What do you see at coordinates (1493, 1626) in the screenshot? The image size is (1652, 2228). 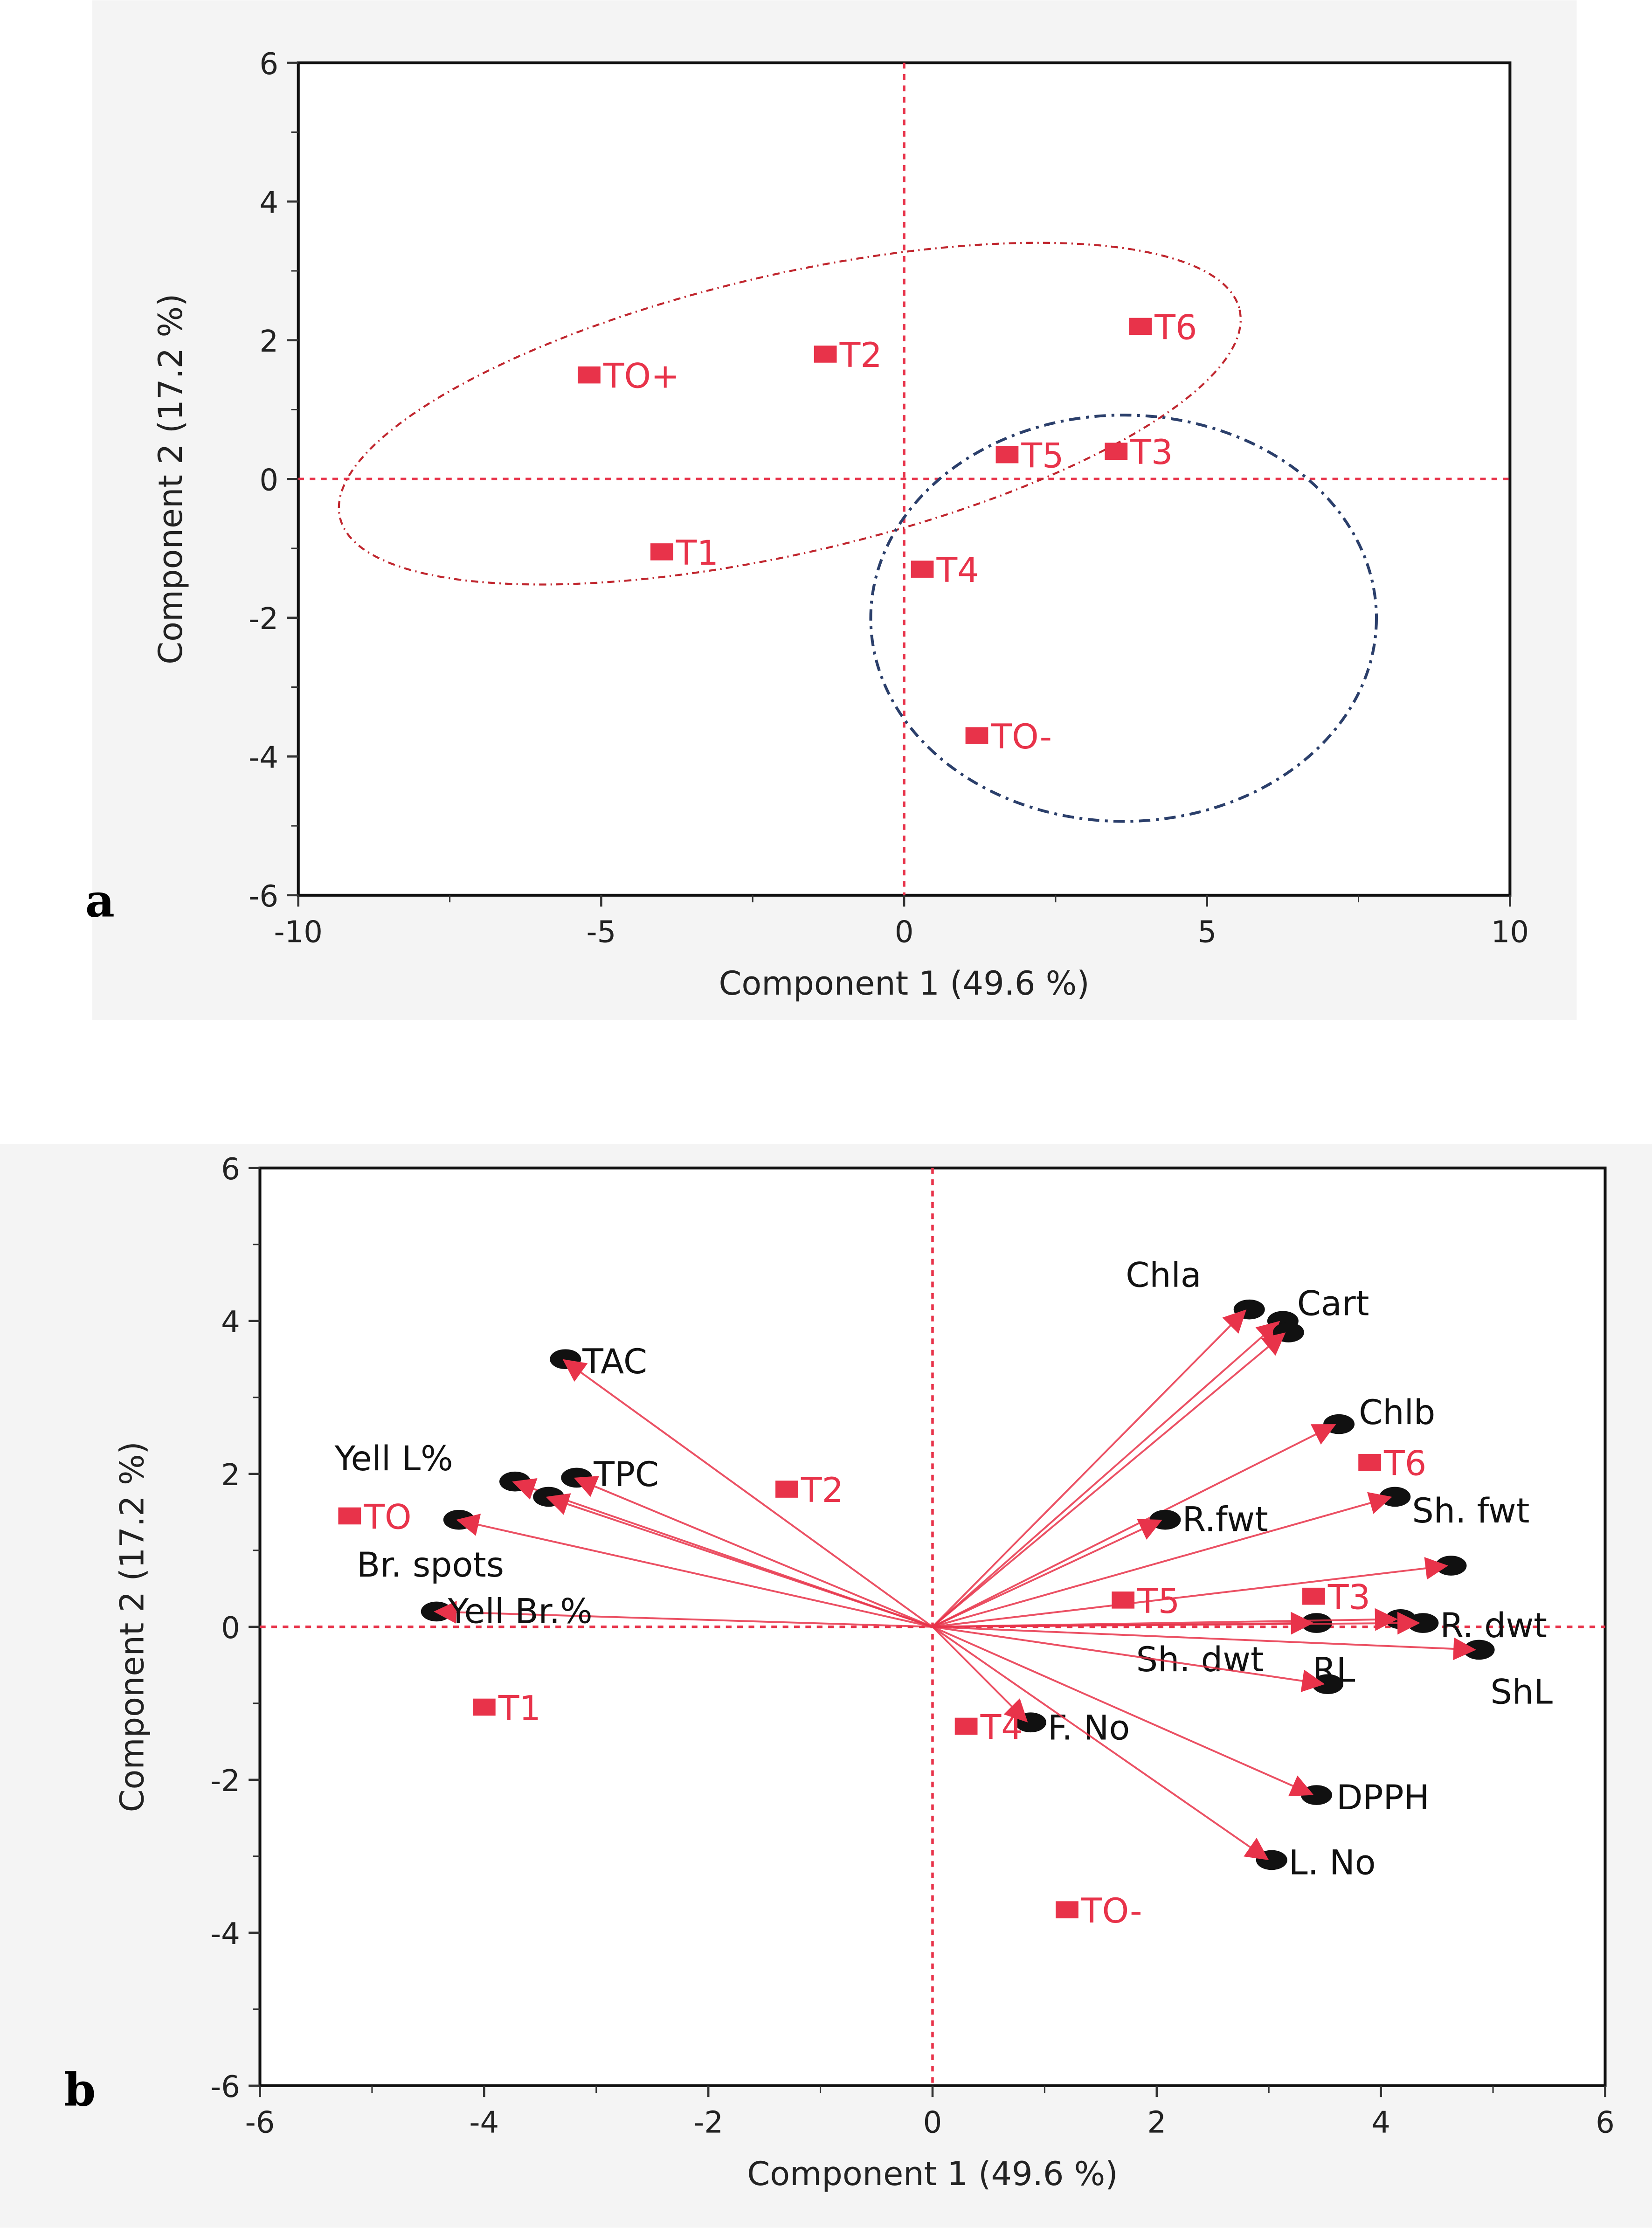 I see `vector-label: R. dwt` at bounding box center [1493, 1626].